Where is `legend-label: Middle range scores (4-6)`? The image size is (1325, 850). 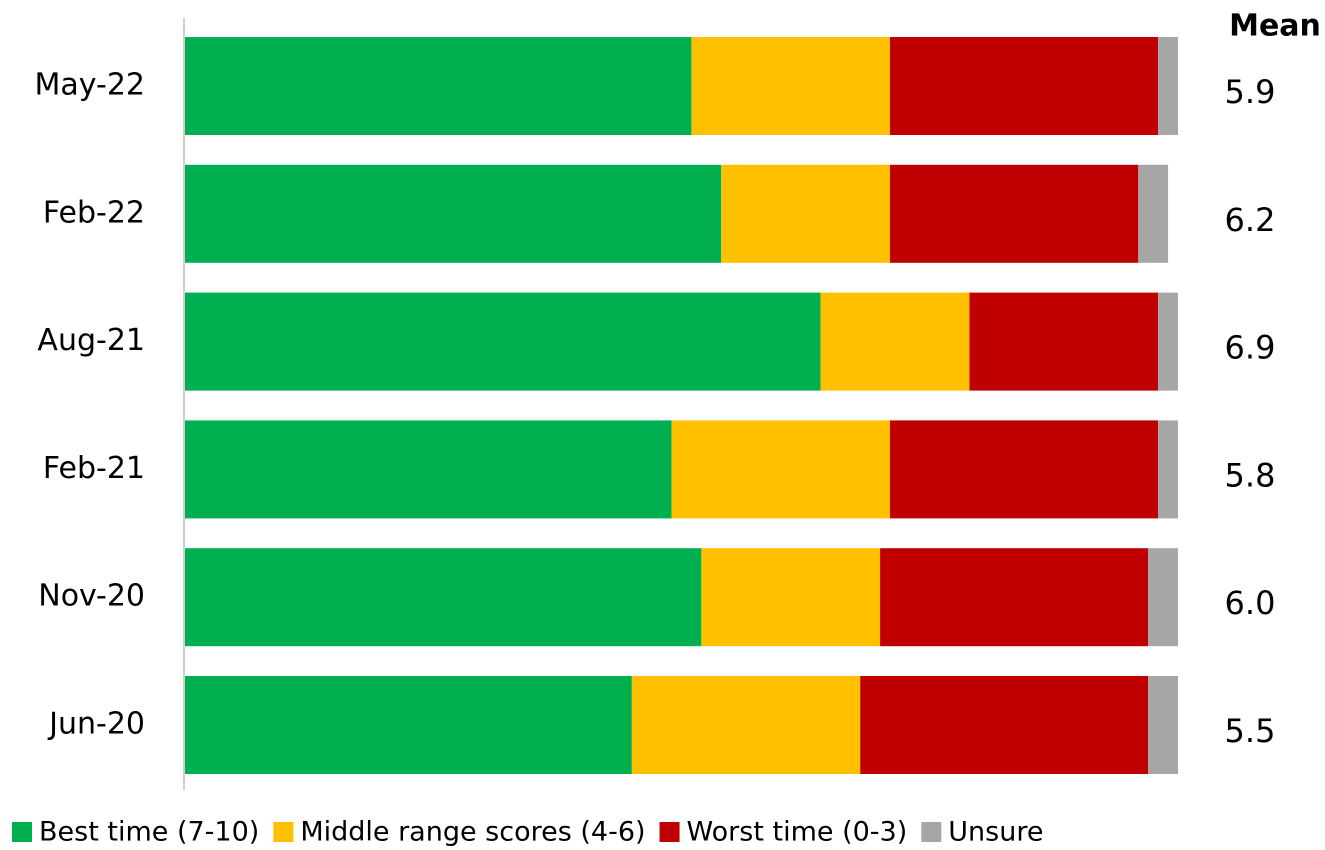 legend-label: Middle range scores (4-6) is located at coordinates (472, 832).